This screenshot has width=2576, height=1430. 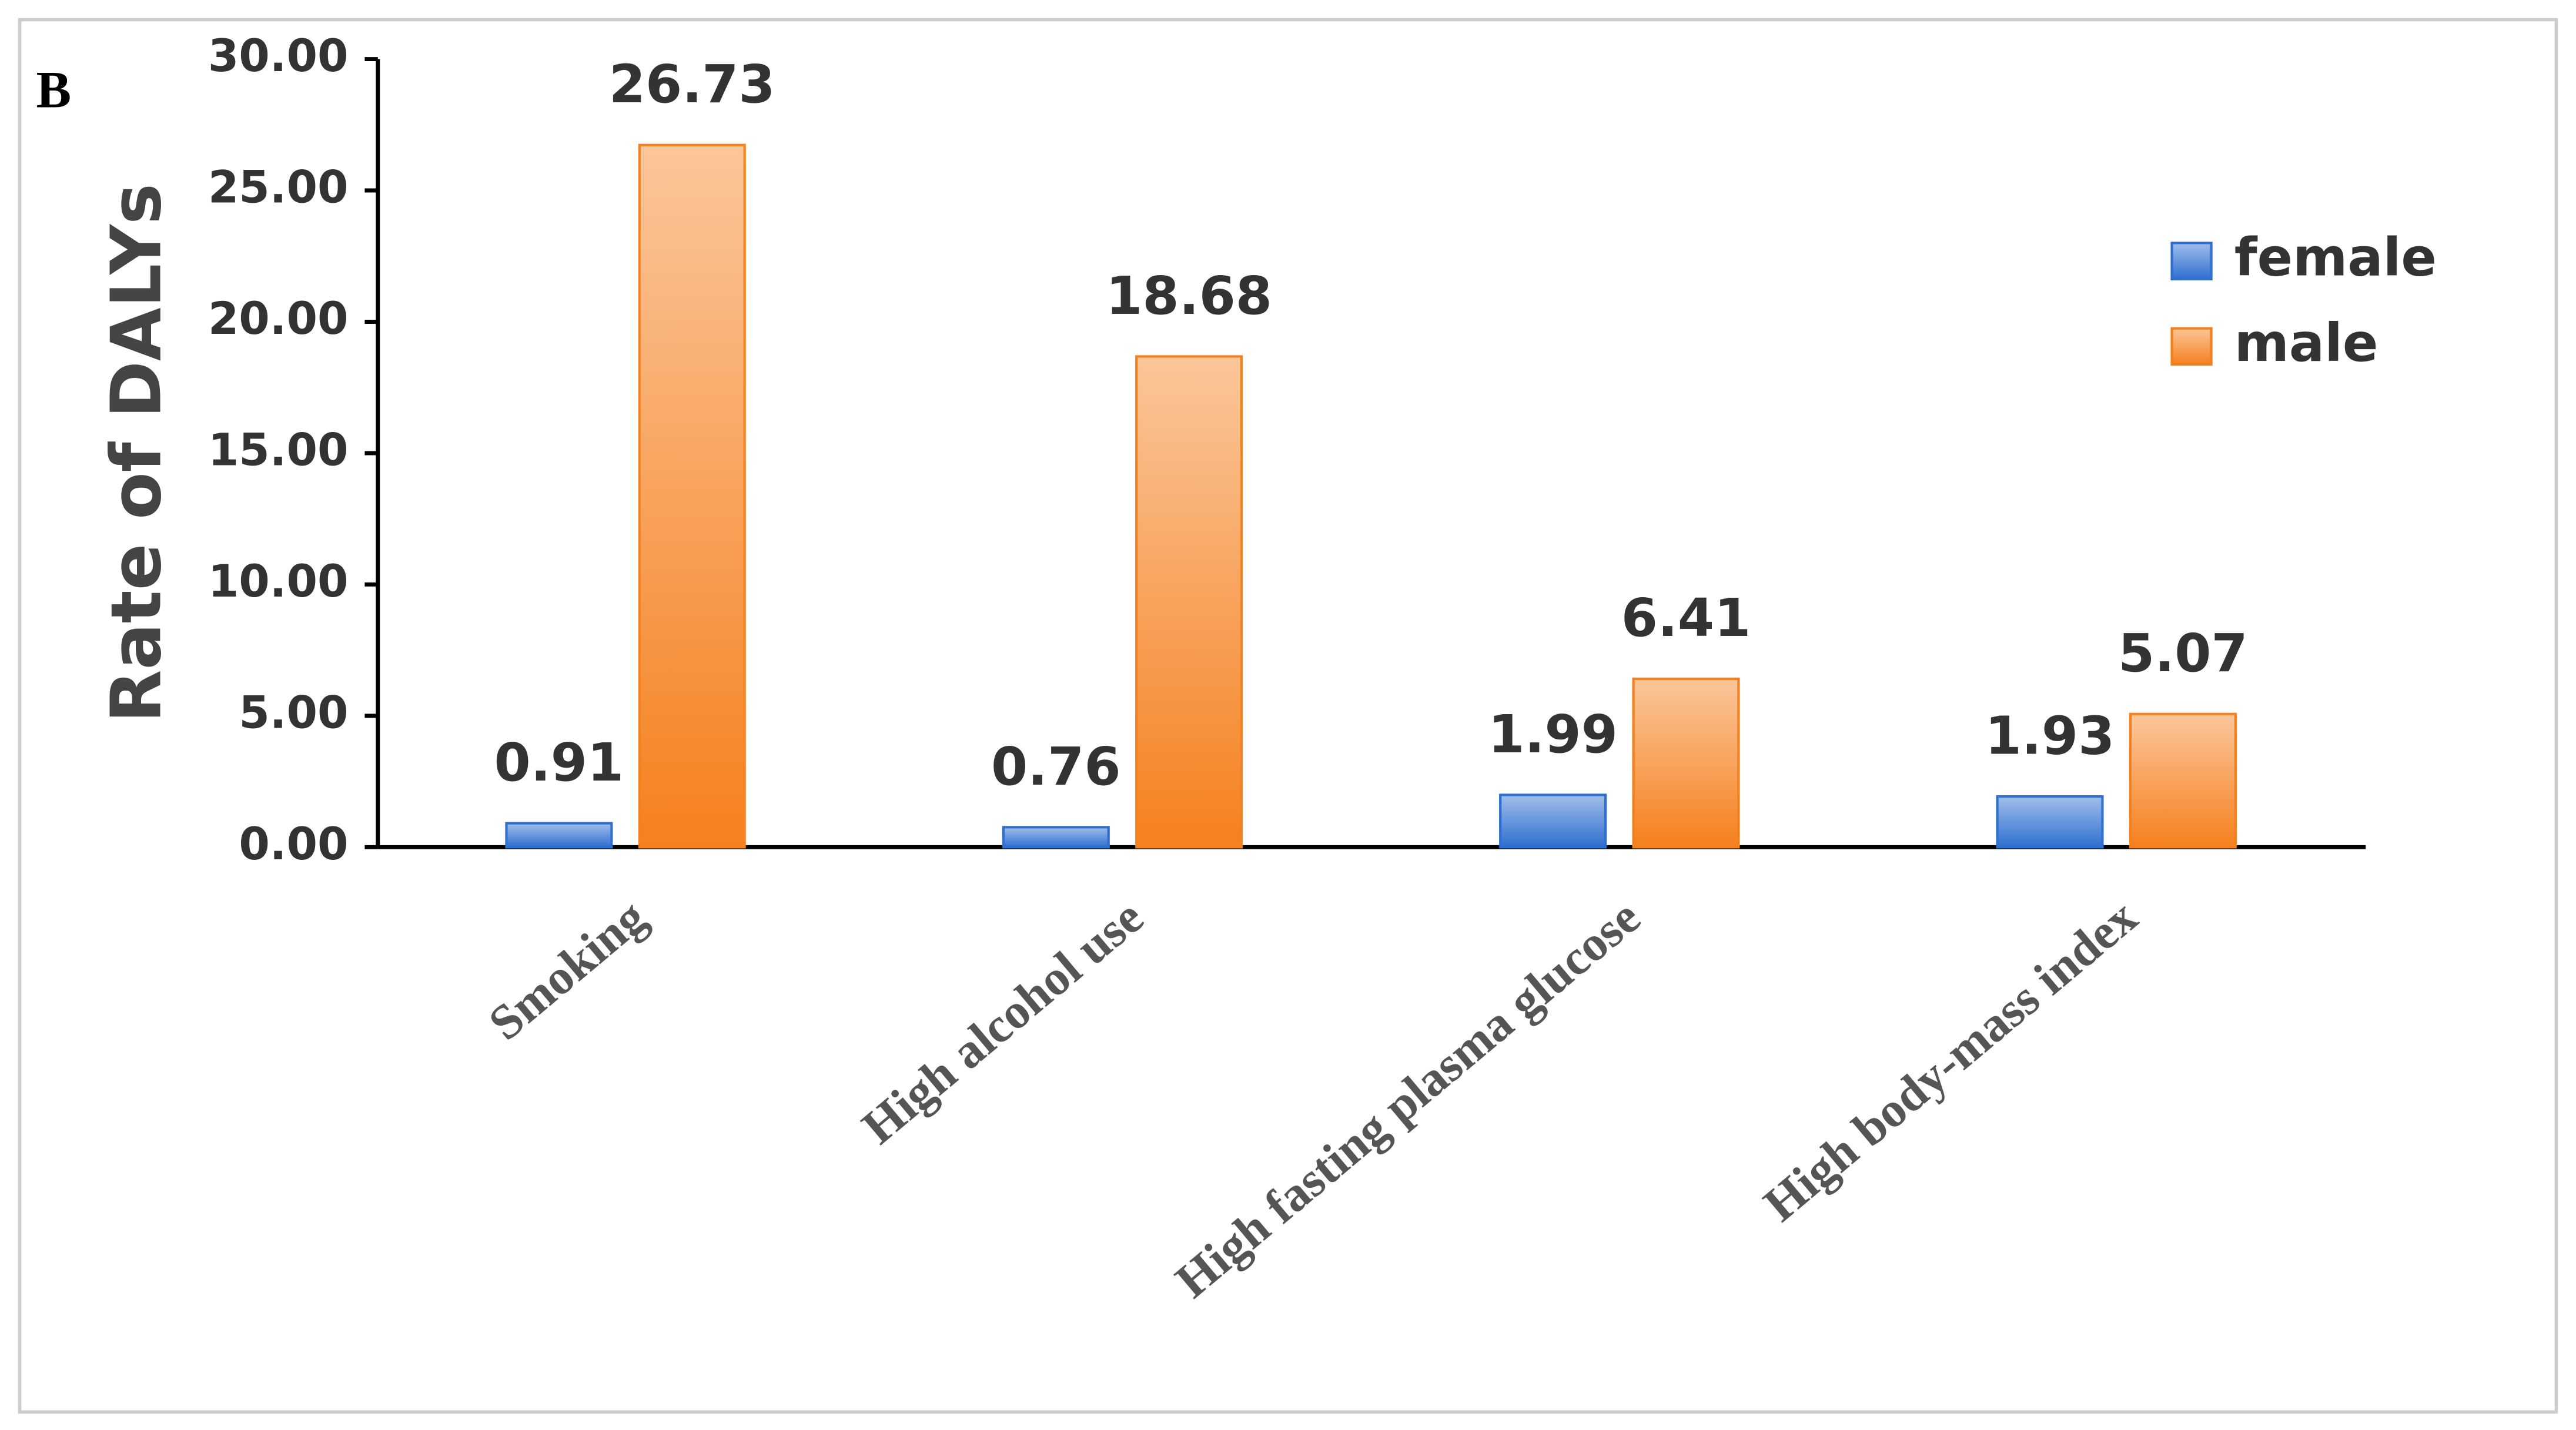 I want to click on value-label: 1.99, so click(x=1553, y=734).